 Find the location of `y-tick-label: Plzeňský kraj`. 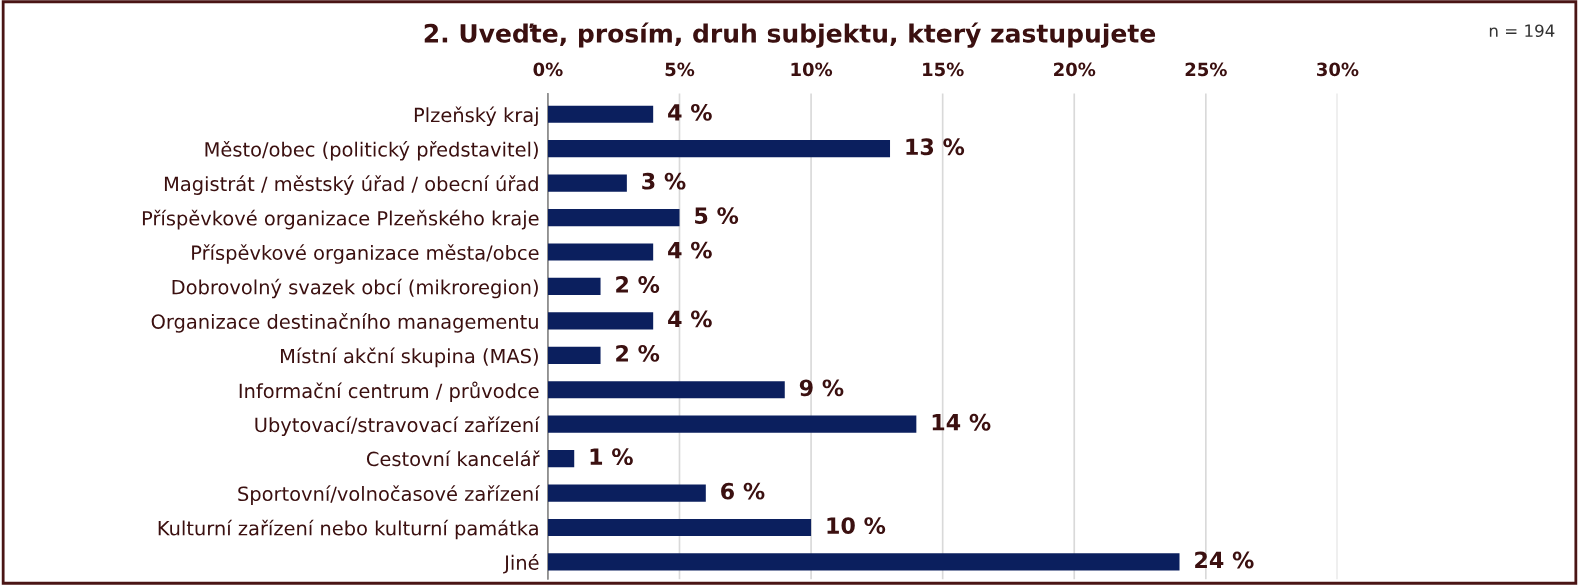

y-tick-label: Plzeňský kraj is located at coordinates (476, 116).